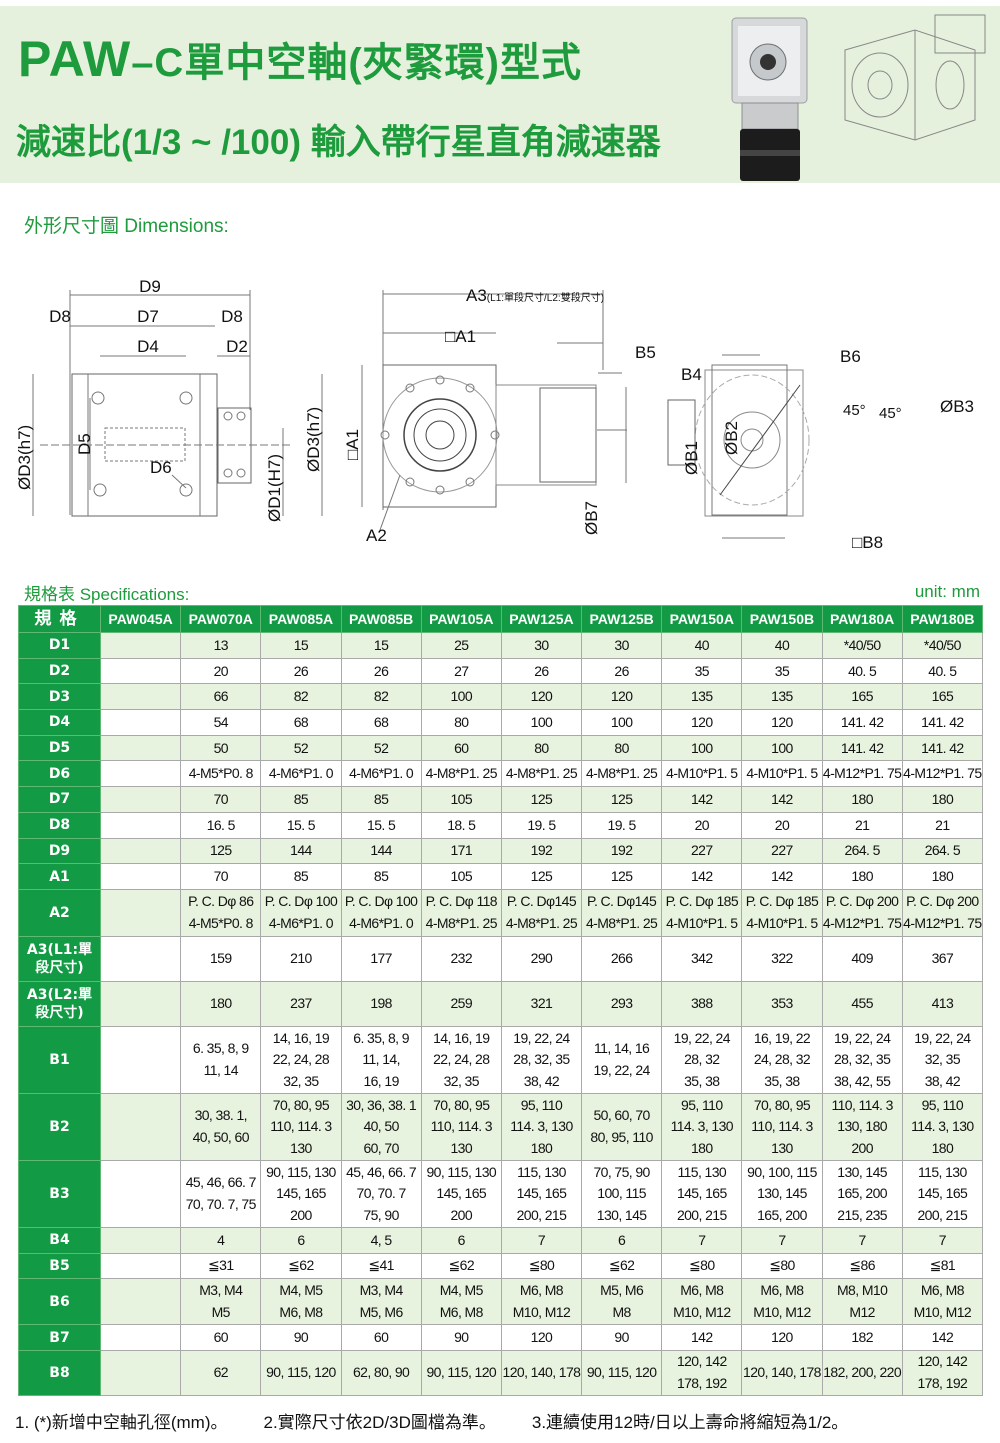 The width and height of the screenshot is (1000, 1443). I want to click on column-header: PAW105A, so click(461, 619).